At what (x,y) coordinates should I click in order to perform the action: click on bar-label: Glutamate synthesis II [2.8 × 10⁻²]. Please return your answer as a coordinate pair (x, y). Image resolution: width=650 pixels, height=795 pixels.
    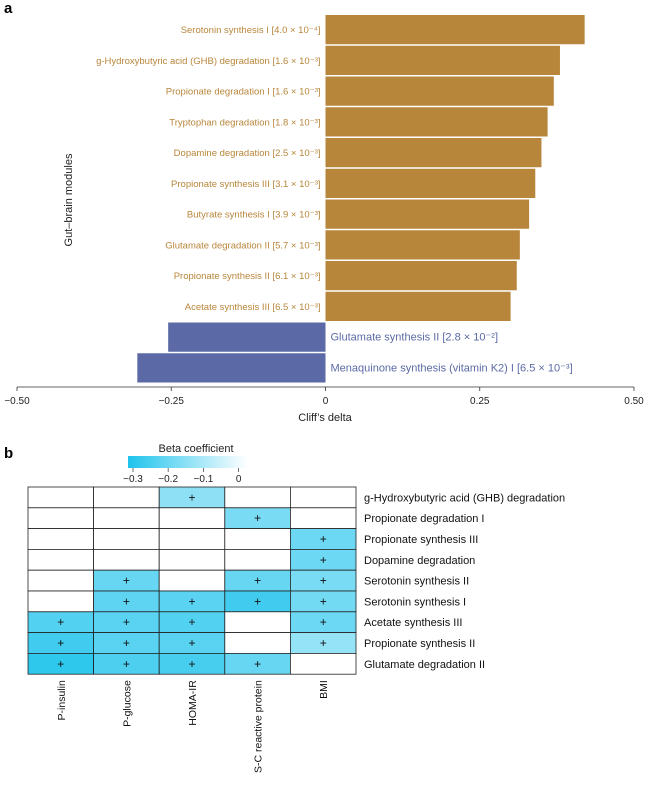
    Looking at the image, I should click on (415, 338).